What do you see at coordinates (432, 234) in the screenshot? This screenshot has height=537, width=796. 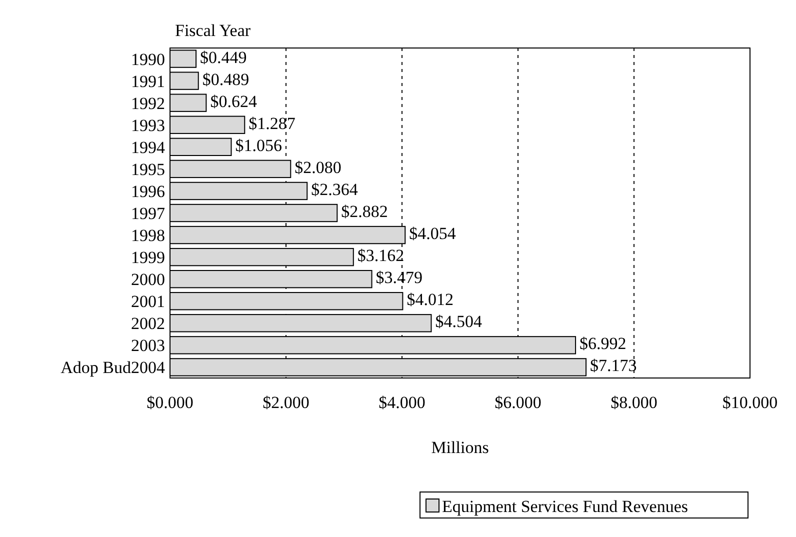 I see `data-label: $4.054` at bounding box center [432, 234].